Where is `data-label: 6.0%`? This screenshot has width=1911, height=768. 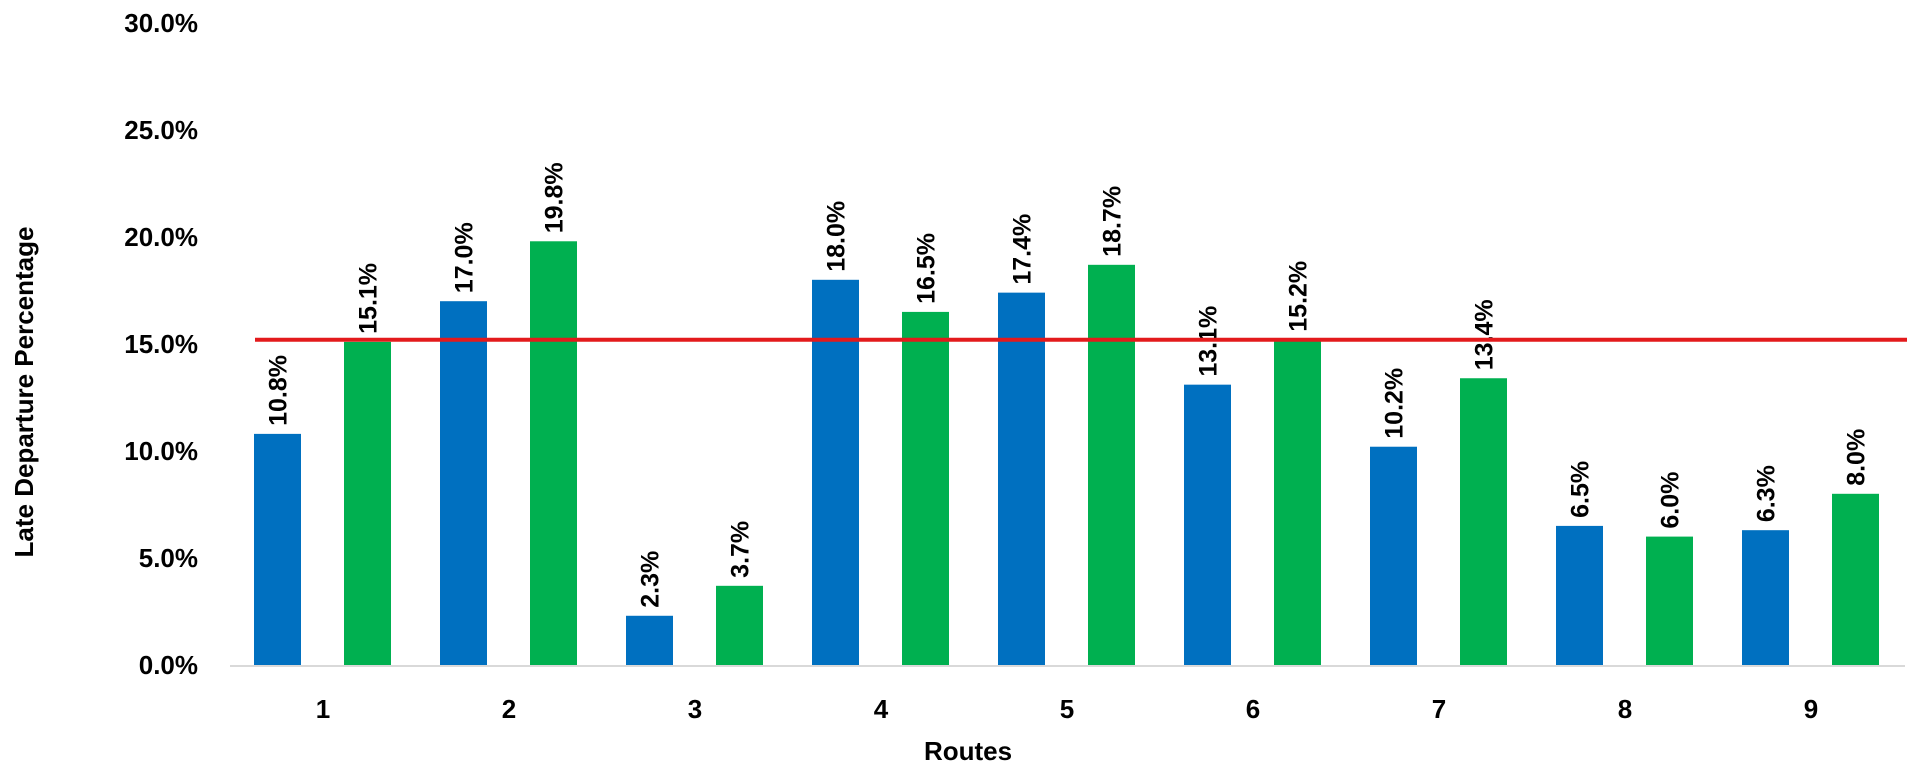 data-label: 6.0% is located at coordinates (1671, 500).